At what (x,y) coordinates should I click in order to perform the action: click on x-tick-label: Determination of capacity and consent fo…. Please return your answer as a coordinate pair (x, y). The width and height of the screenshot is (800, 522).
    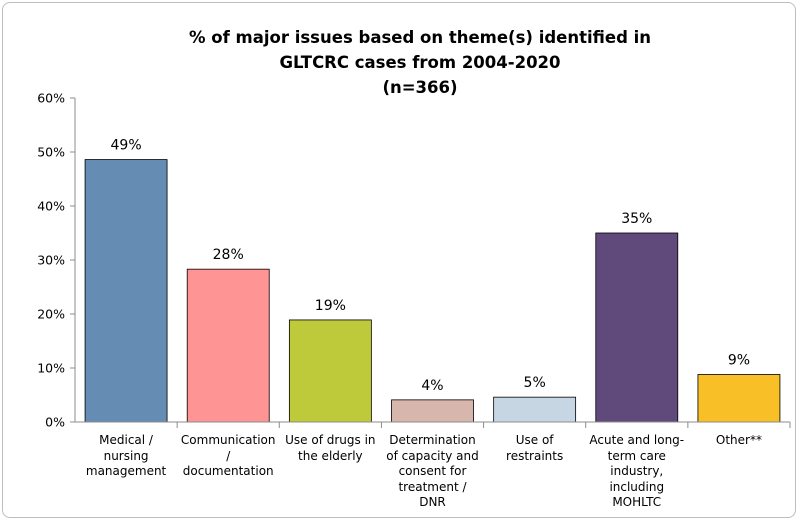
    Looking at the image, I should click on (432, 471).